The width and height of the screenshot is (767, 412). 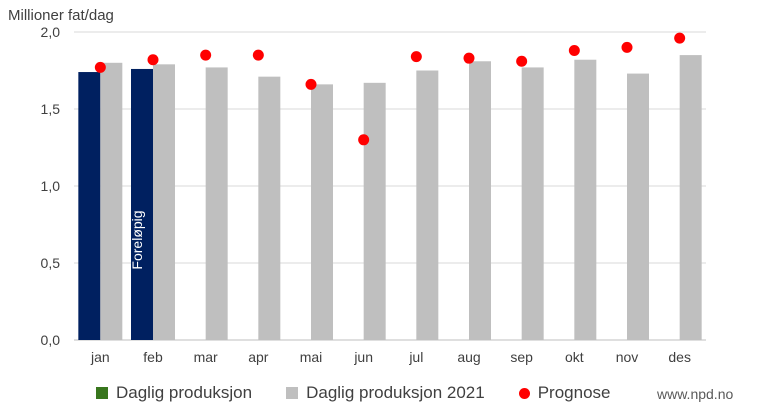 I want to click on x-tick-label: jan, so click(x=100, y=357).